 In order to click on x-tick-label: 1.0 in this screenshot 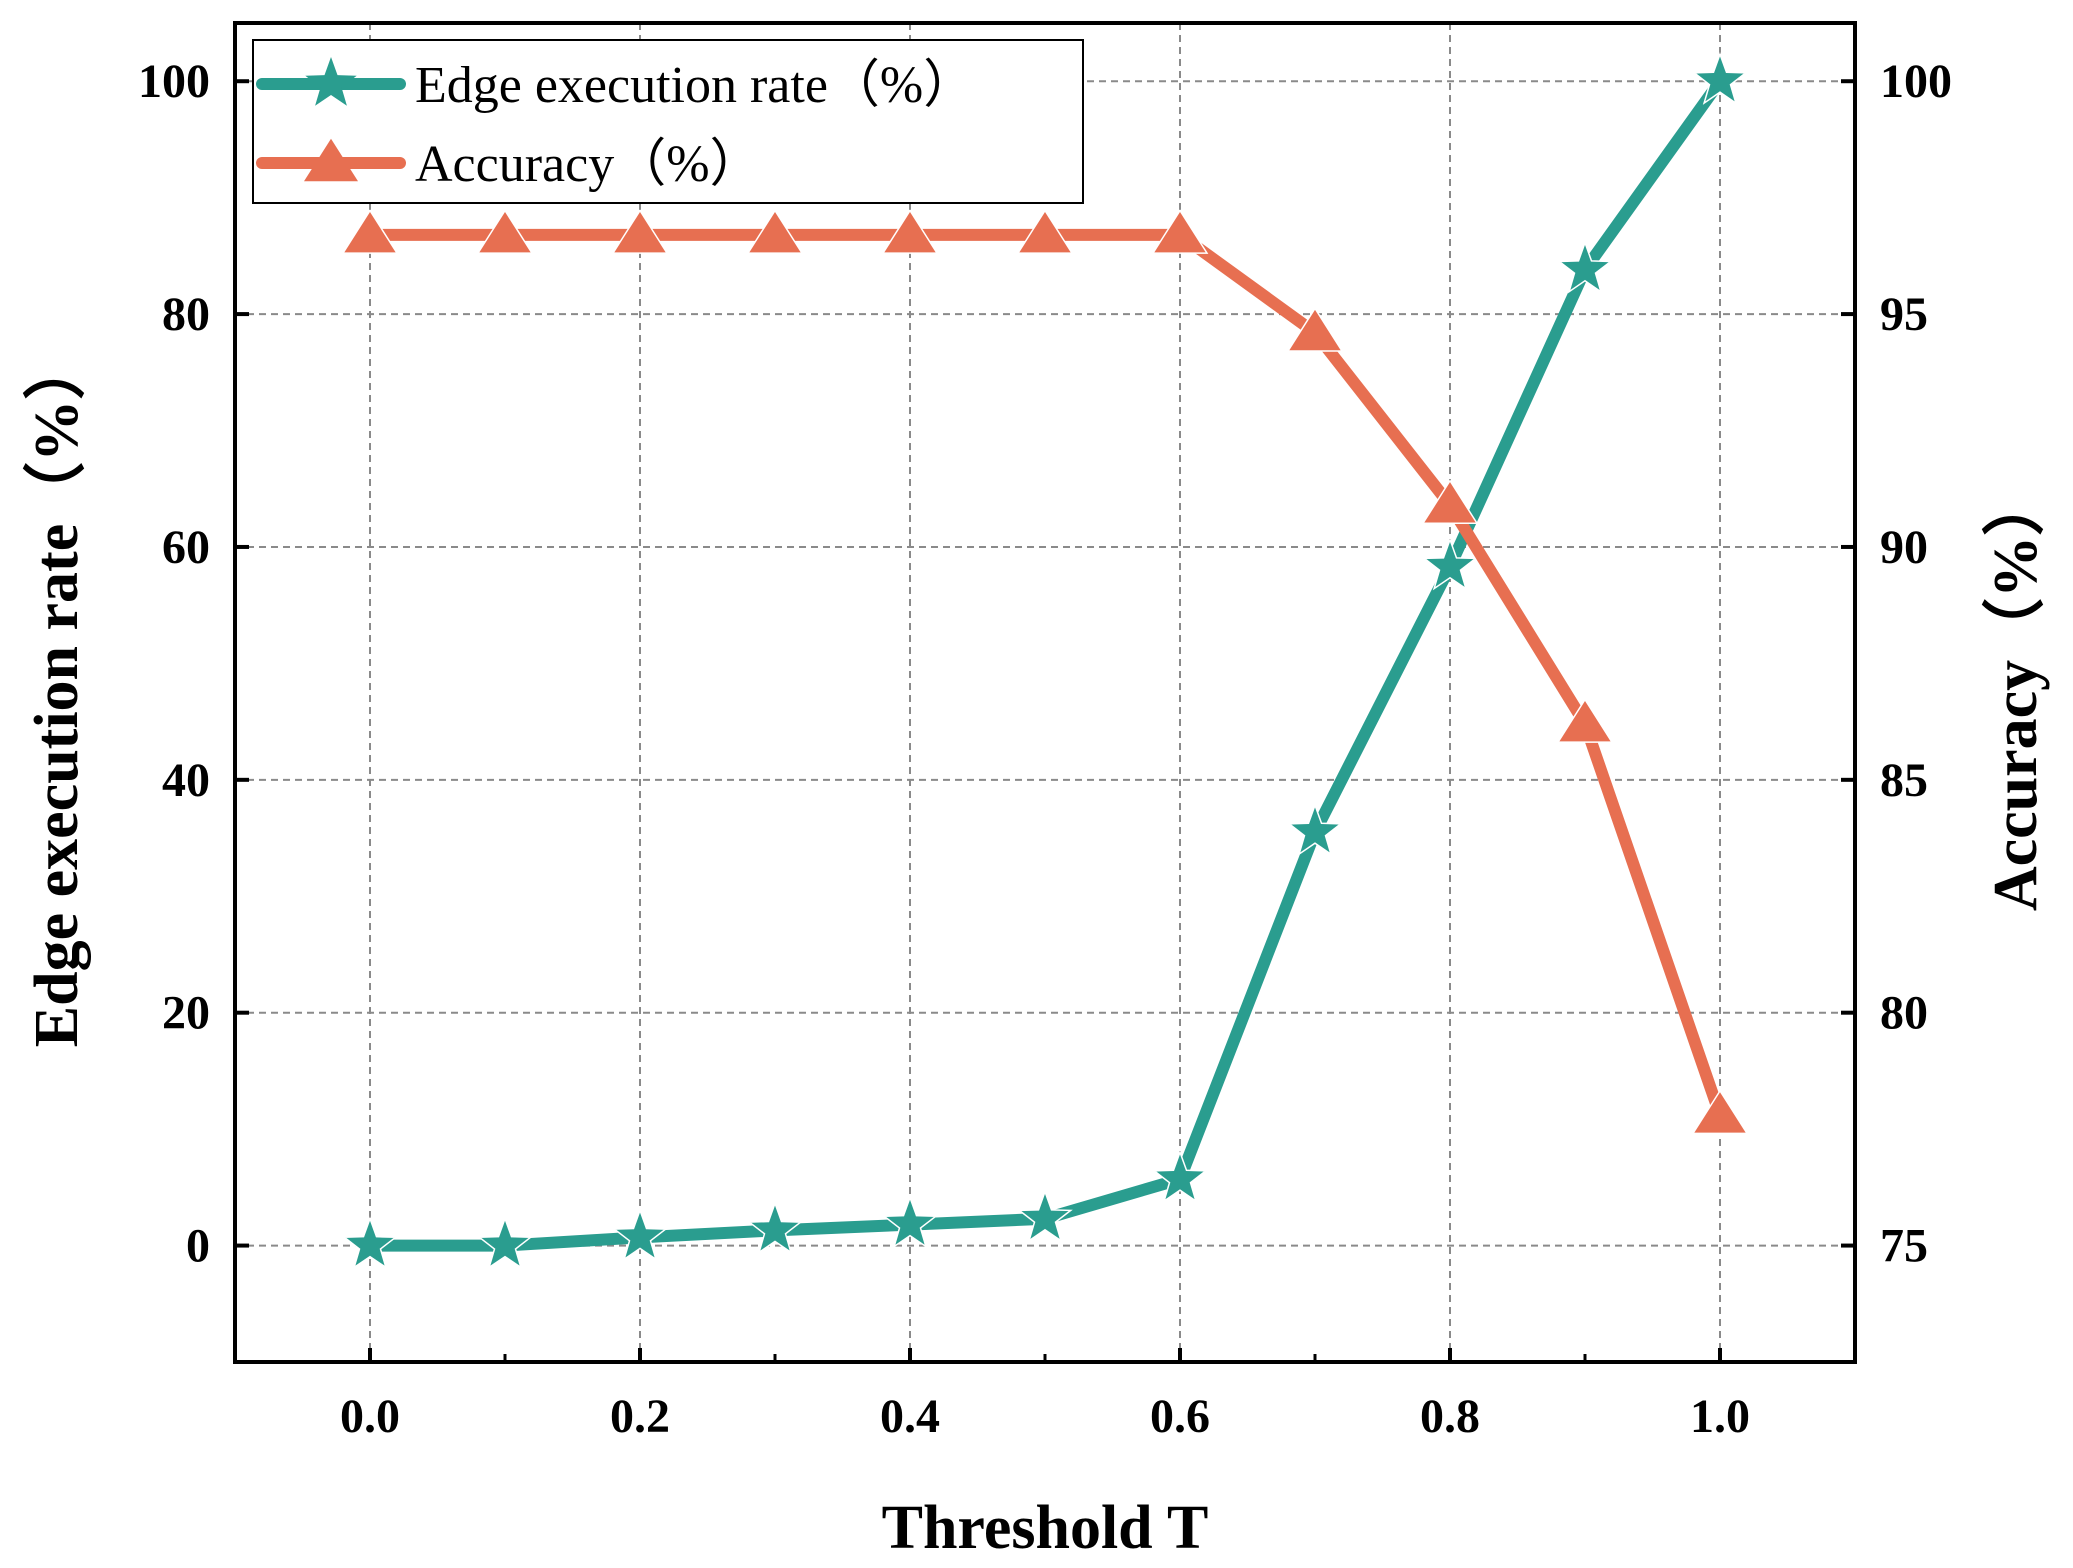, I will do `click(1720, 1416)`.